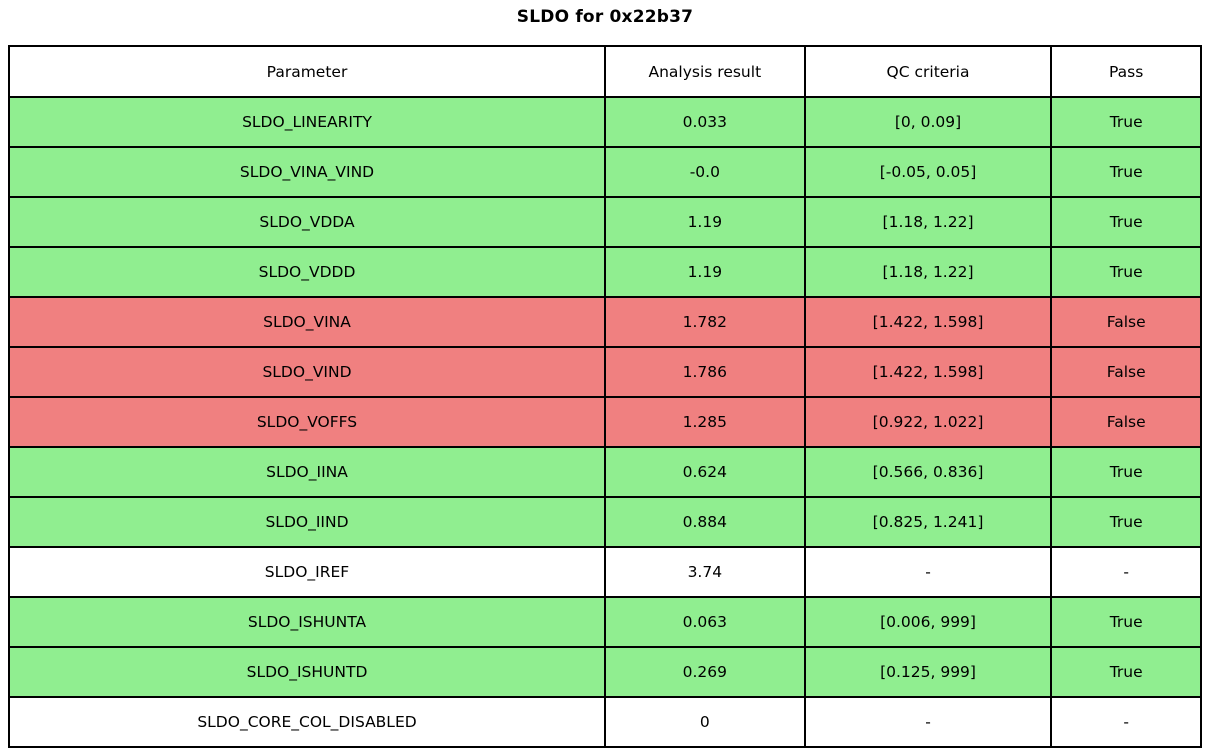 The image size is (1210, 756). Describe the element at coordinates (307, 522) in the screenshot. I see `cell-parameter: SLDO_IIND` at that location.